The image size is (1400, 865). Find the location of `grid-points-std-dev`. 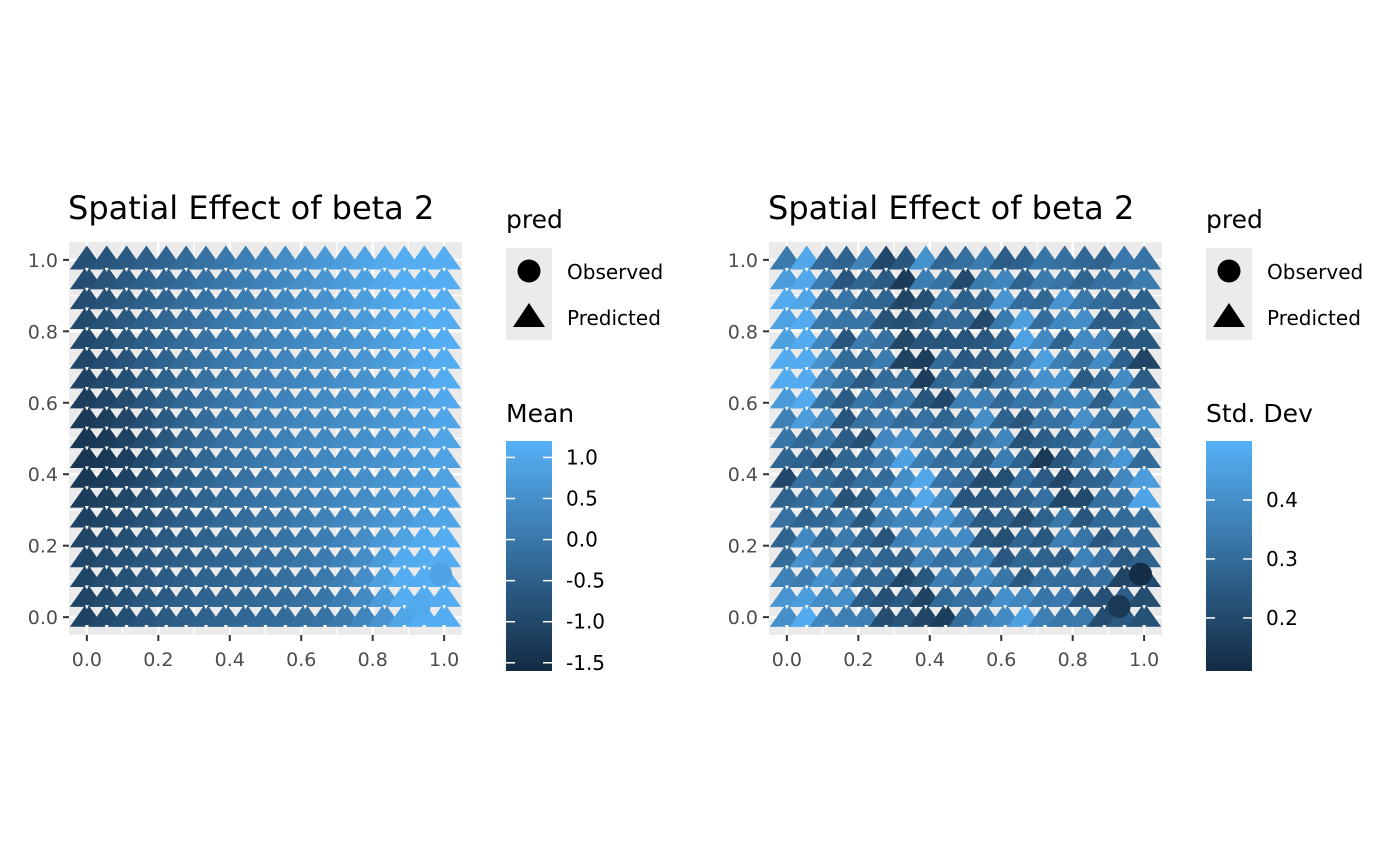

grid-points-std-dev is located at coordinates (965, 437).